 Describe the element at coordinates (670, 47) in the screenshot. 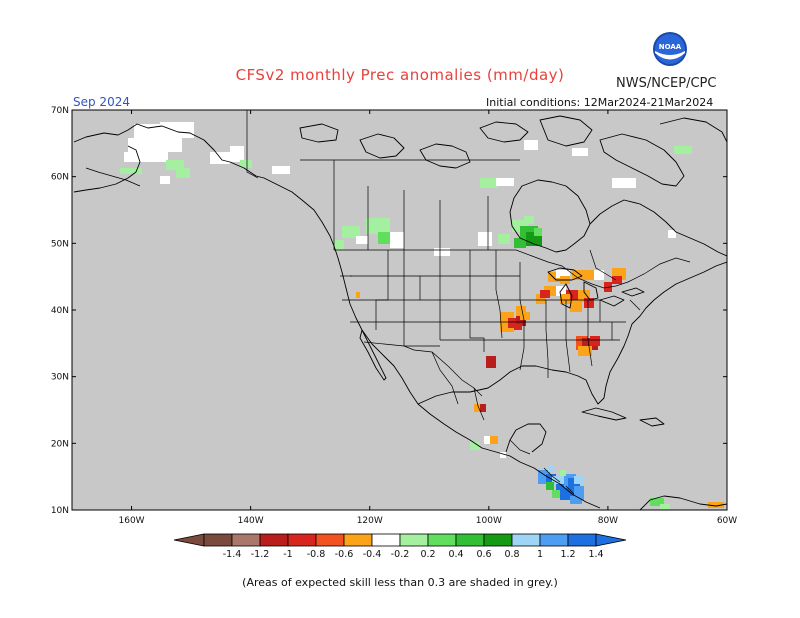

I see `noaa-logo-text: NOAA` at that location.